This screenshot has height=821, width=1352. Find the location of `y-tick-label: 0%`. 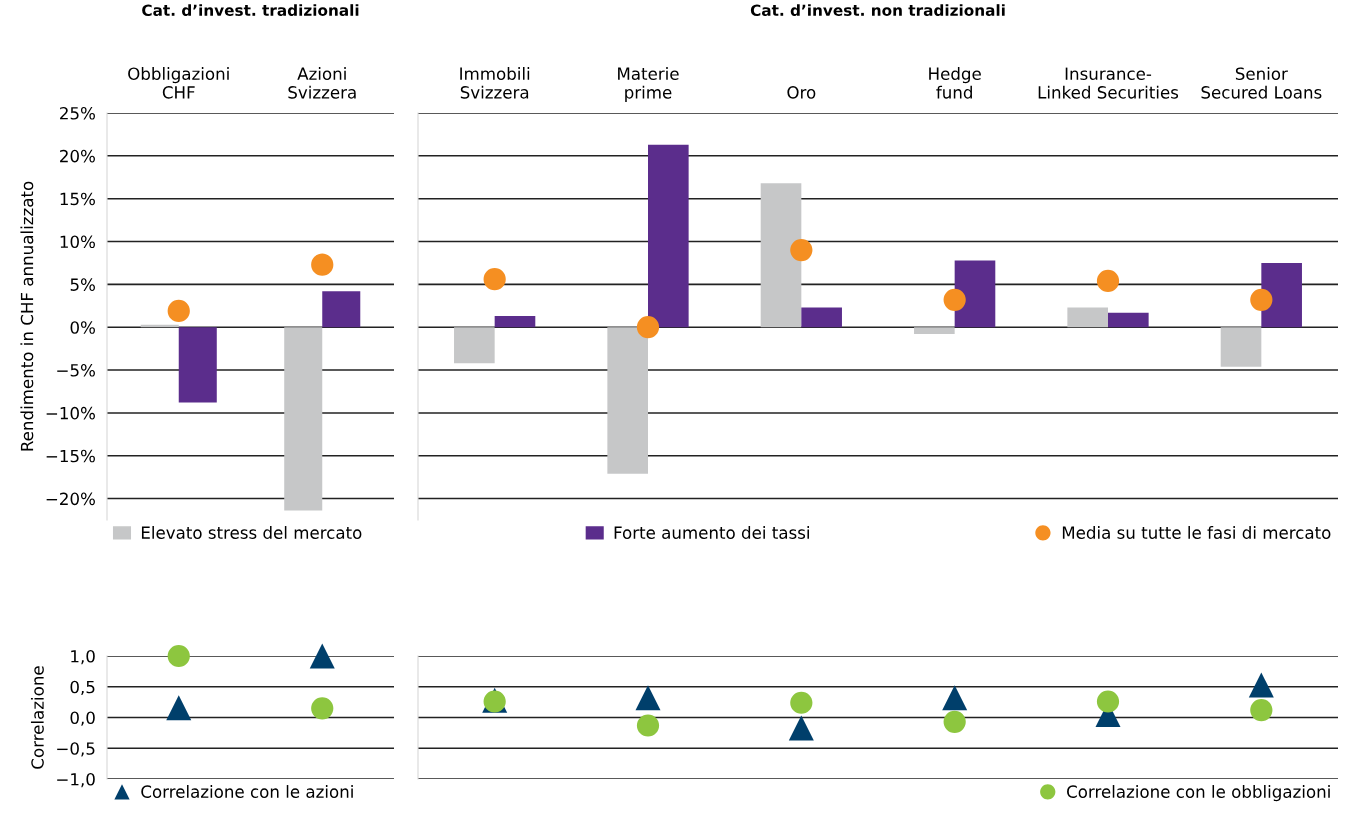

y-tick-label: 0% is located at coordinates (82, 327).